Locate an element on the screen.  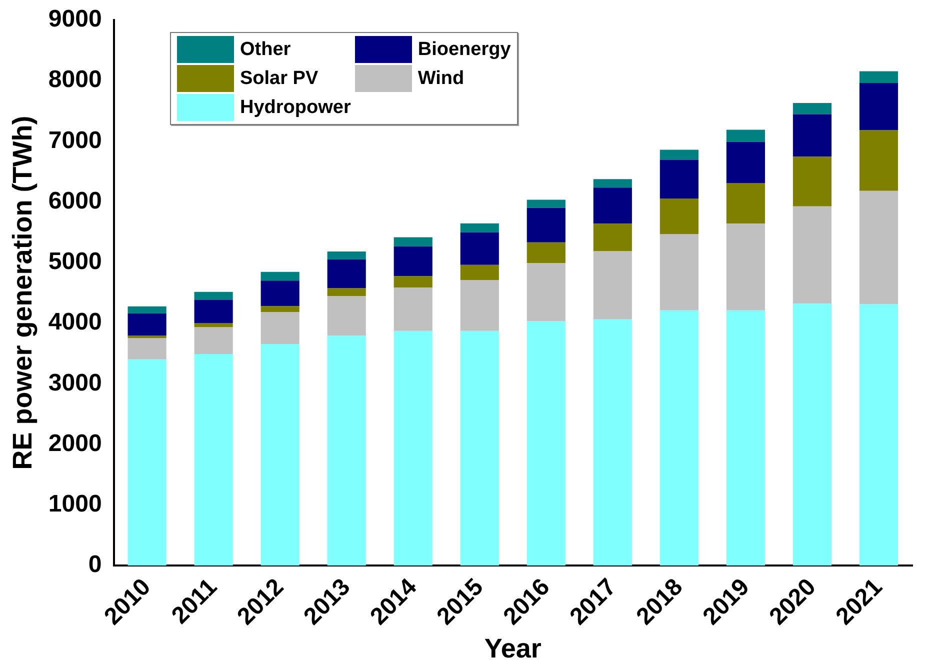
y-axis-title: RE power generation (TWh) is located at coordinates (23, 293).